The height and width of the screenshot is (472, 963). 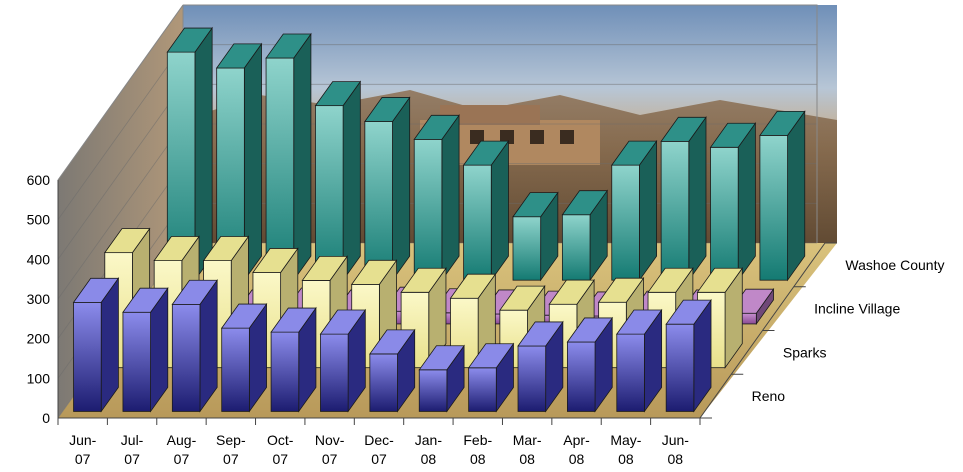 What do you see at coordinates (39, 339) in the screenshot?
I see `y-tick-label: 200` at bounding box center [39, 339].